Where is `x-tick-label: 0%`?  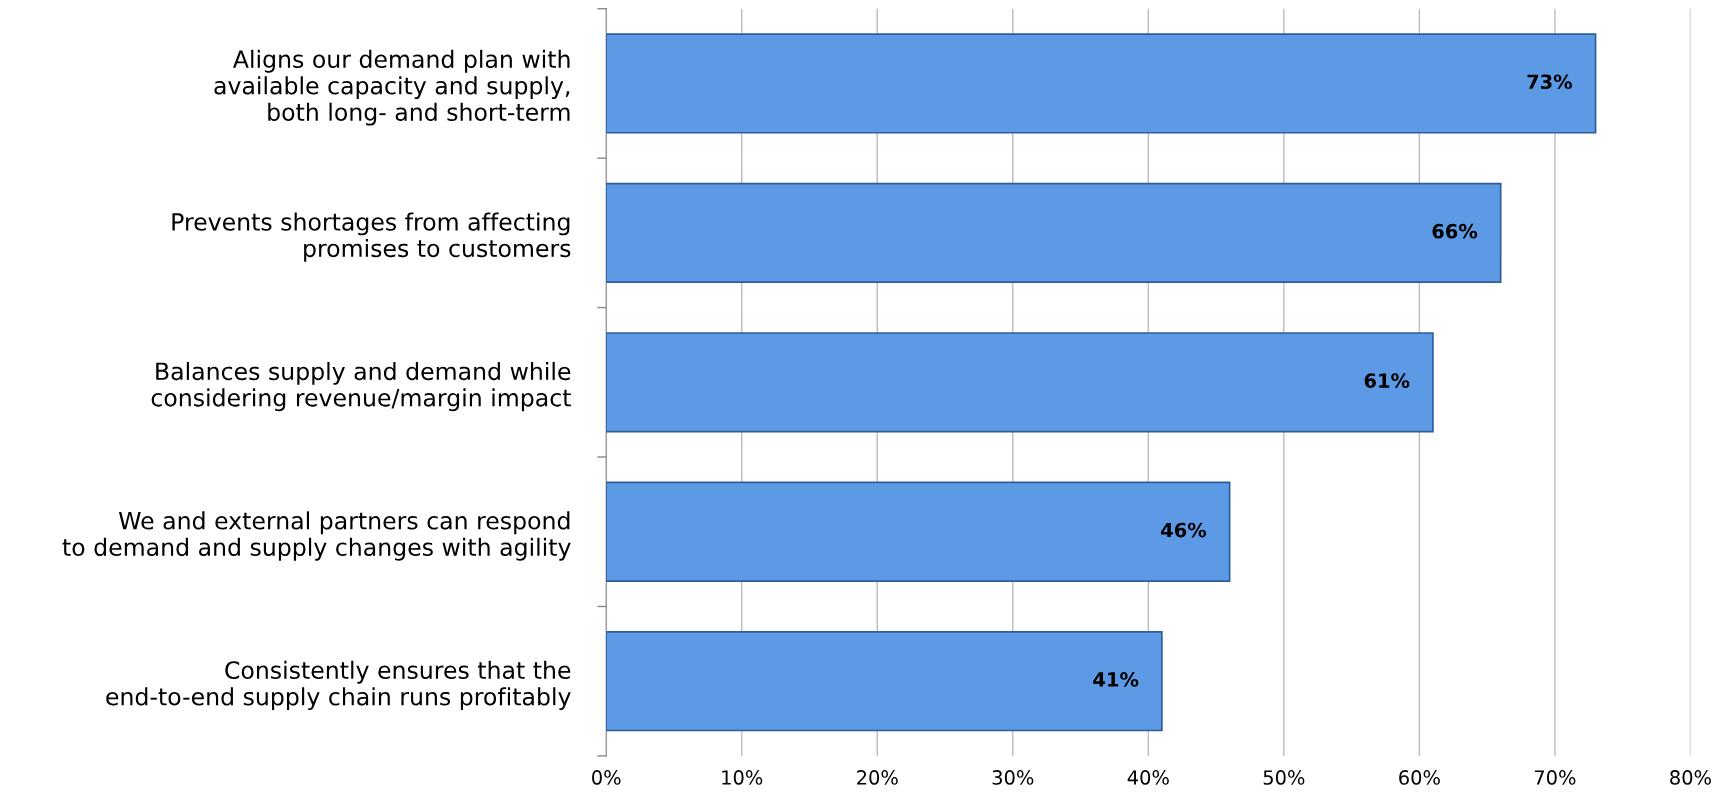
x-tick-label: 0% is located at coordinates (606, 777).